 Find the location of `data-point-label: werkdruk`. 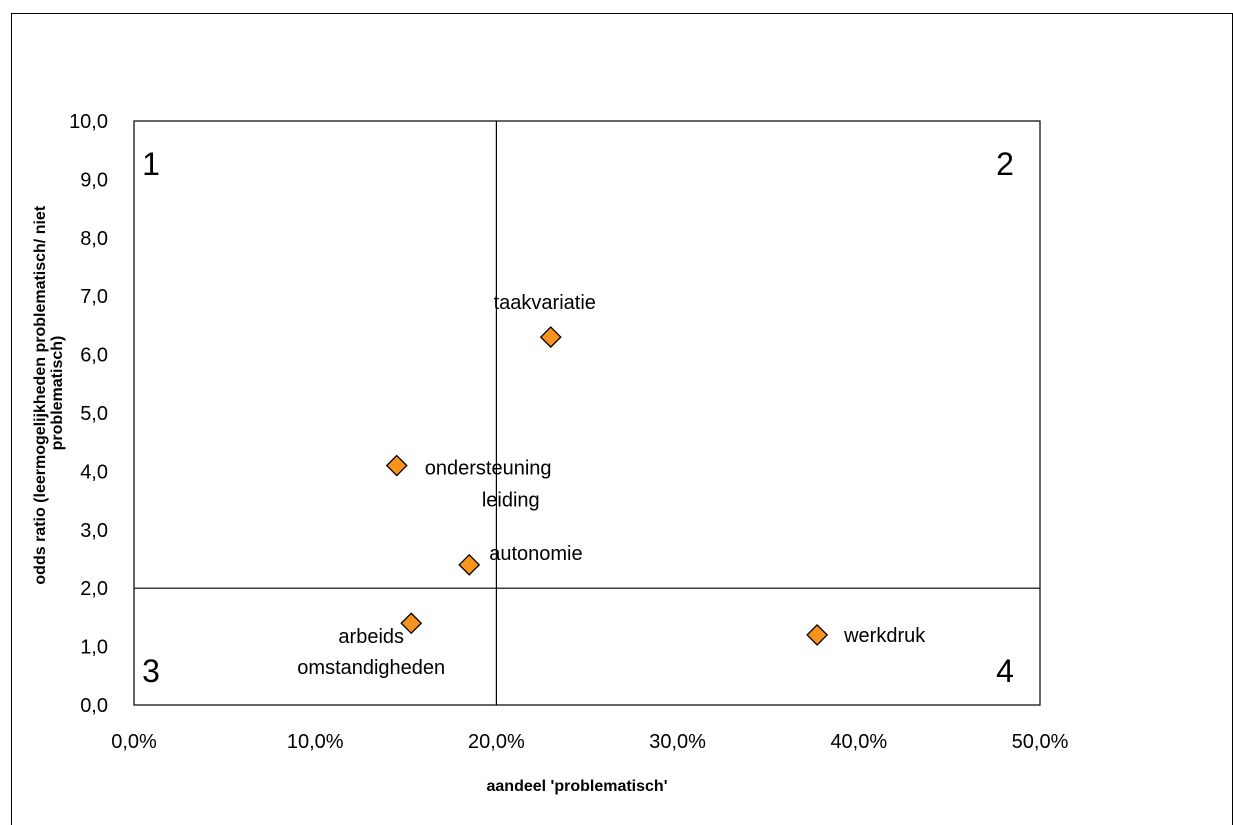

data-point-label: werkdruk is located at coordinates (884, 636).